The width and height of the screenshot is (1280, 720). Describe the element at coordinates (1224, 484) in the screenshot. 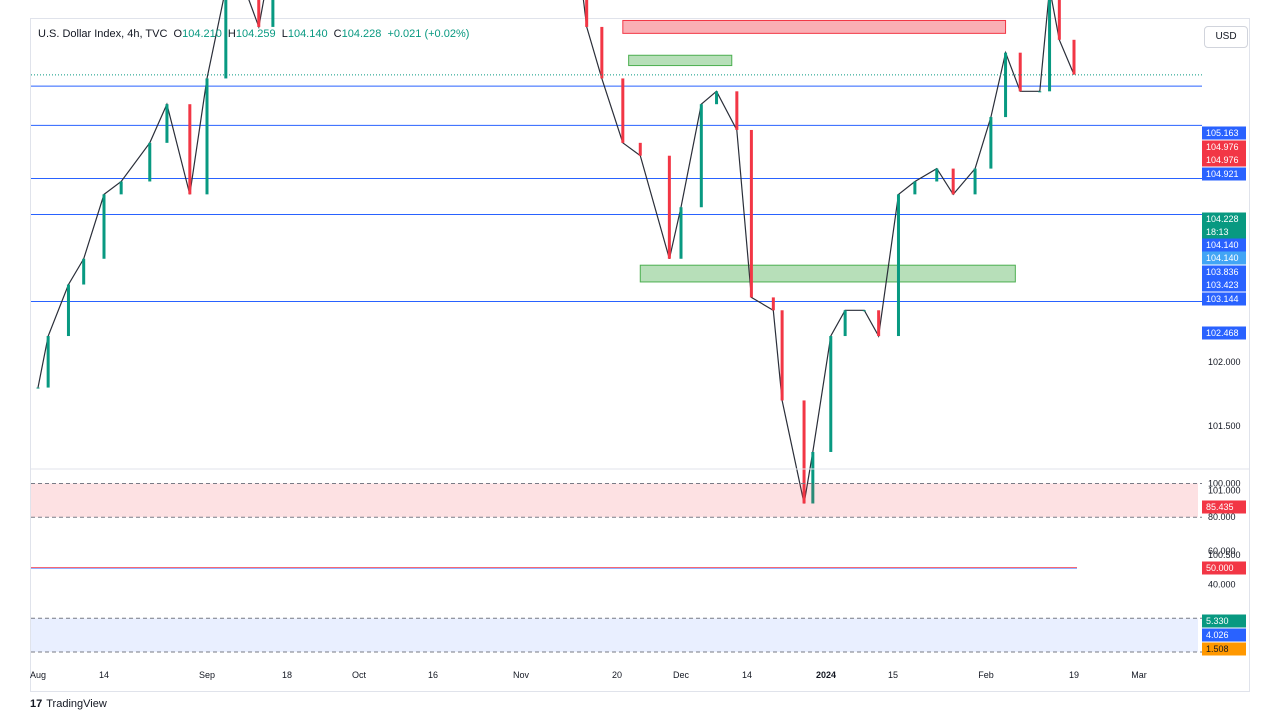

I see `oscillator-tick-label: 100.000` at that location.